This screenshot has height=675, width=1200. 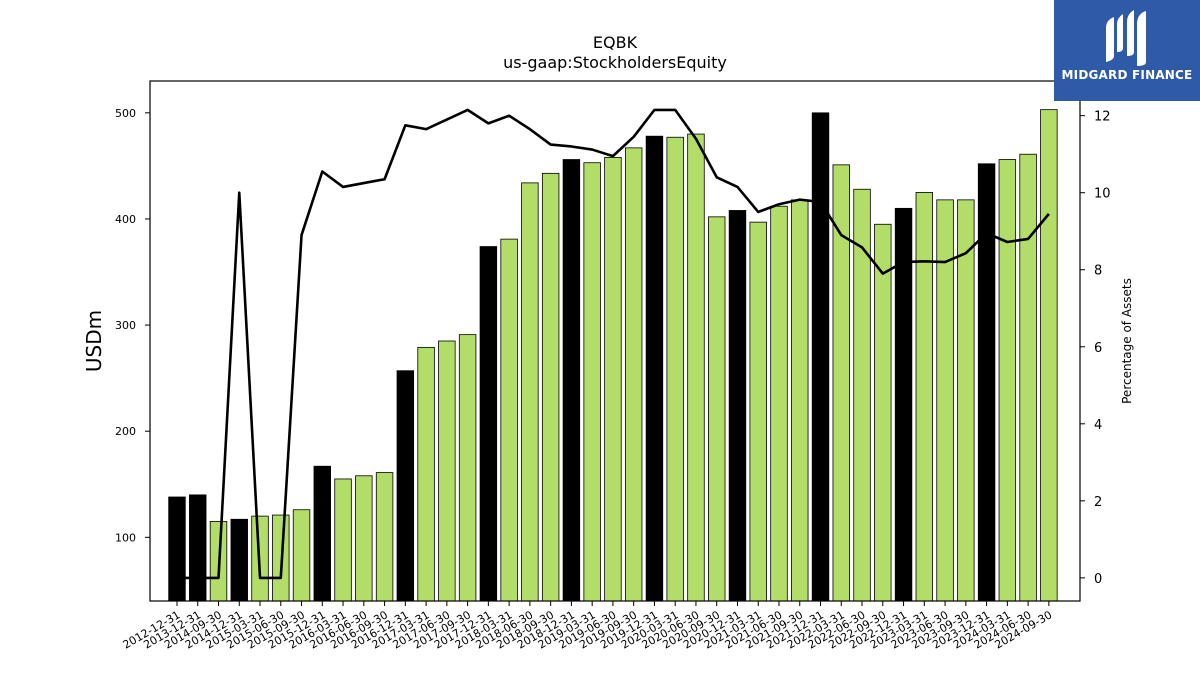 I want to click on y-tick-label: 500, so click(x=125, y=113).